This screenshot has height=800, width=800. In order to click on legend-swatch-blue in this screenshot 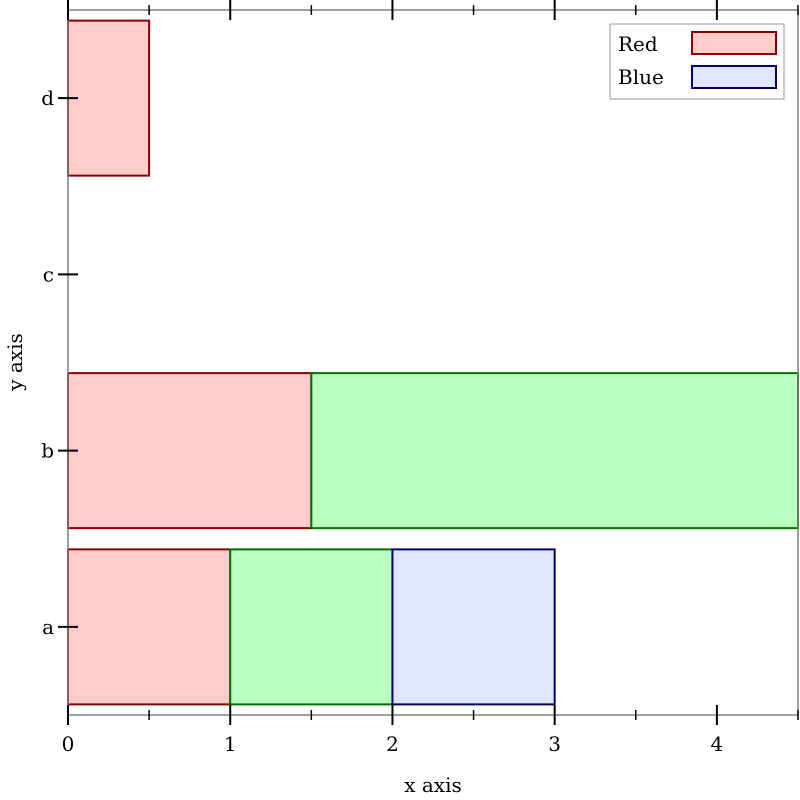, I will do `click(734, 77)`.